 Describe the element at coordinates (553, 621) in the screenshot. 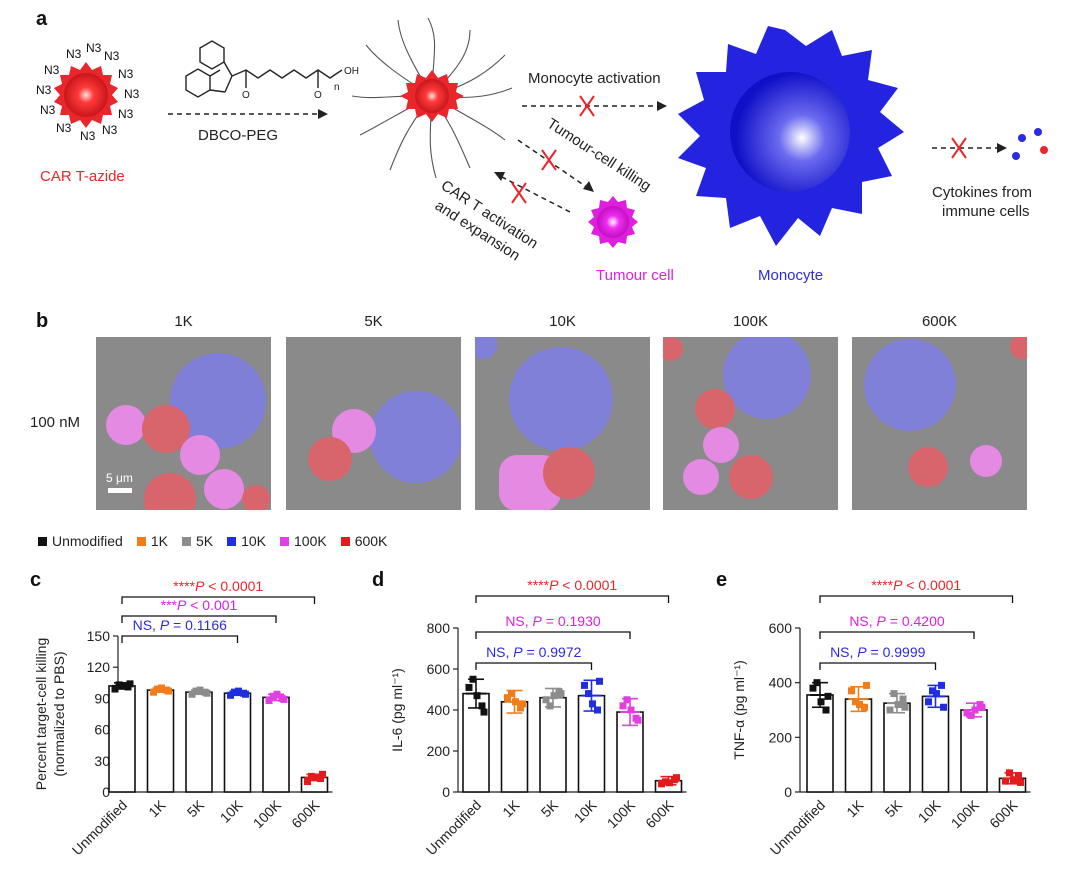

I see `significance-label: NS, P = 0.1930` at that location.